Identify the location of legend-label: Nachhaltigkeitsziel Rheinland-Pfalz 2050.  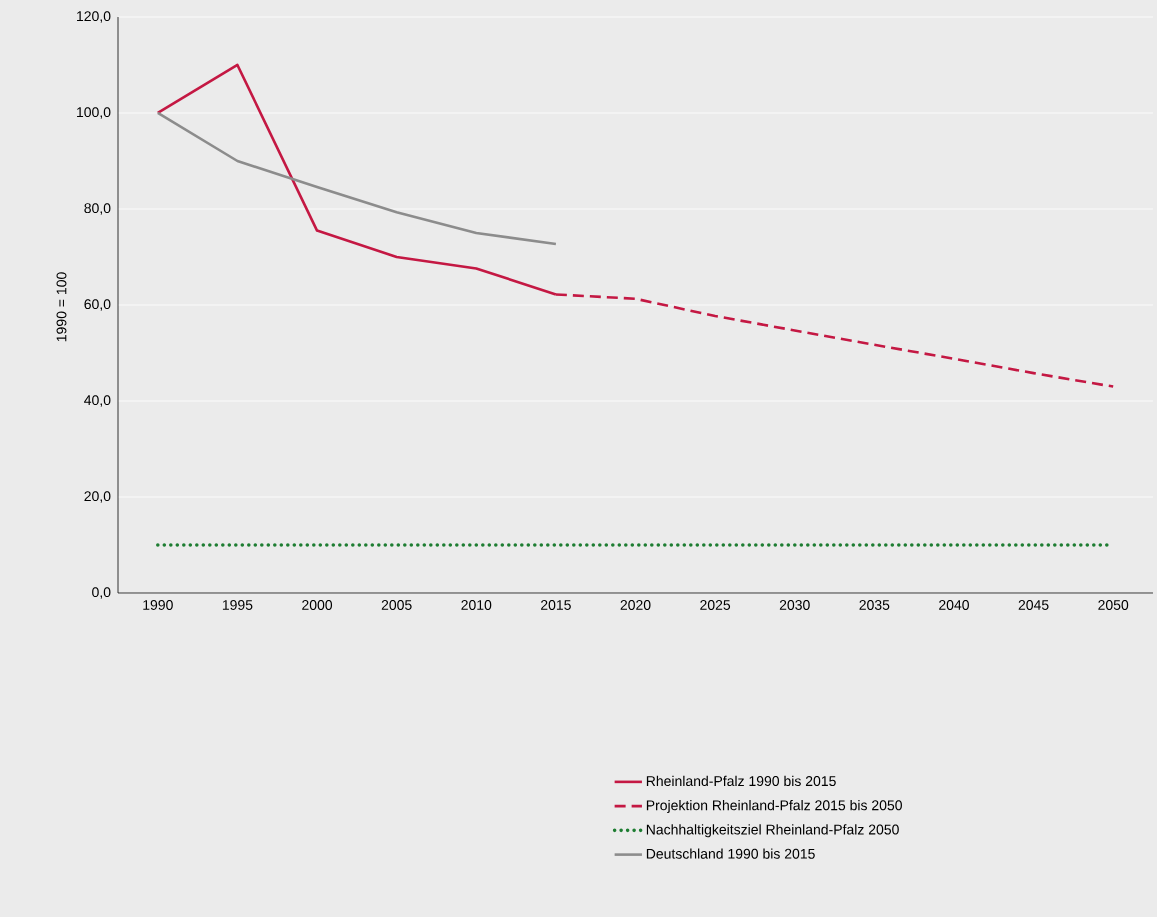
(772, 831).